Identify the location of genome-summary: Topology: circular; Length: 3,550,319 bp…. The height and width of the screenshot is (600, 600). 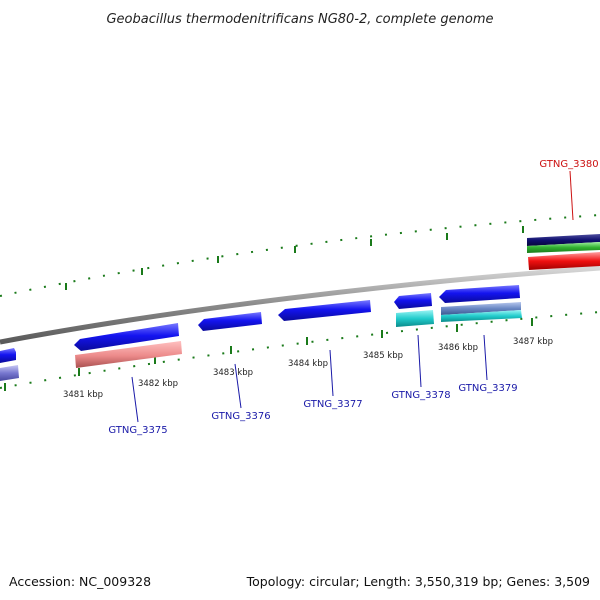
(418, 581).